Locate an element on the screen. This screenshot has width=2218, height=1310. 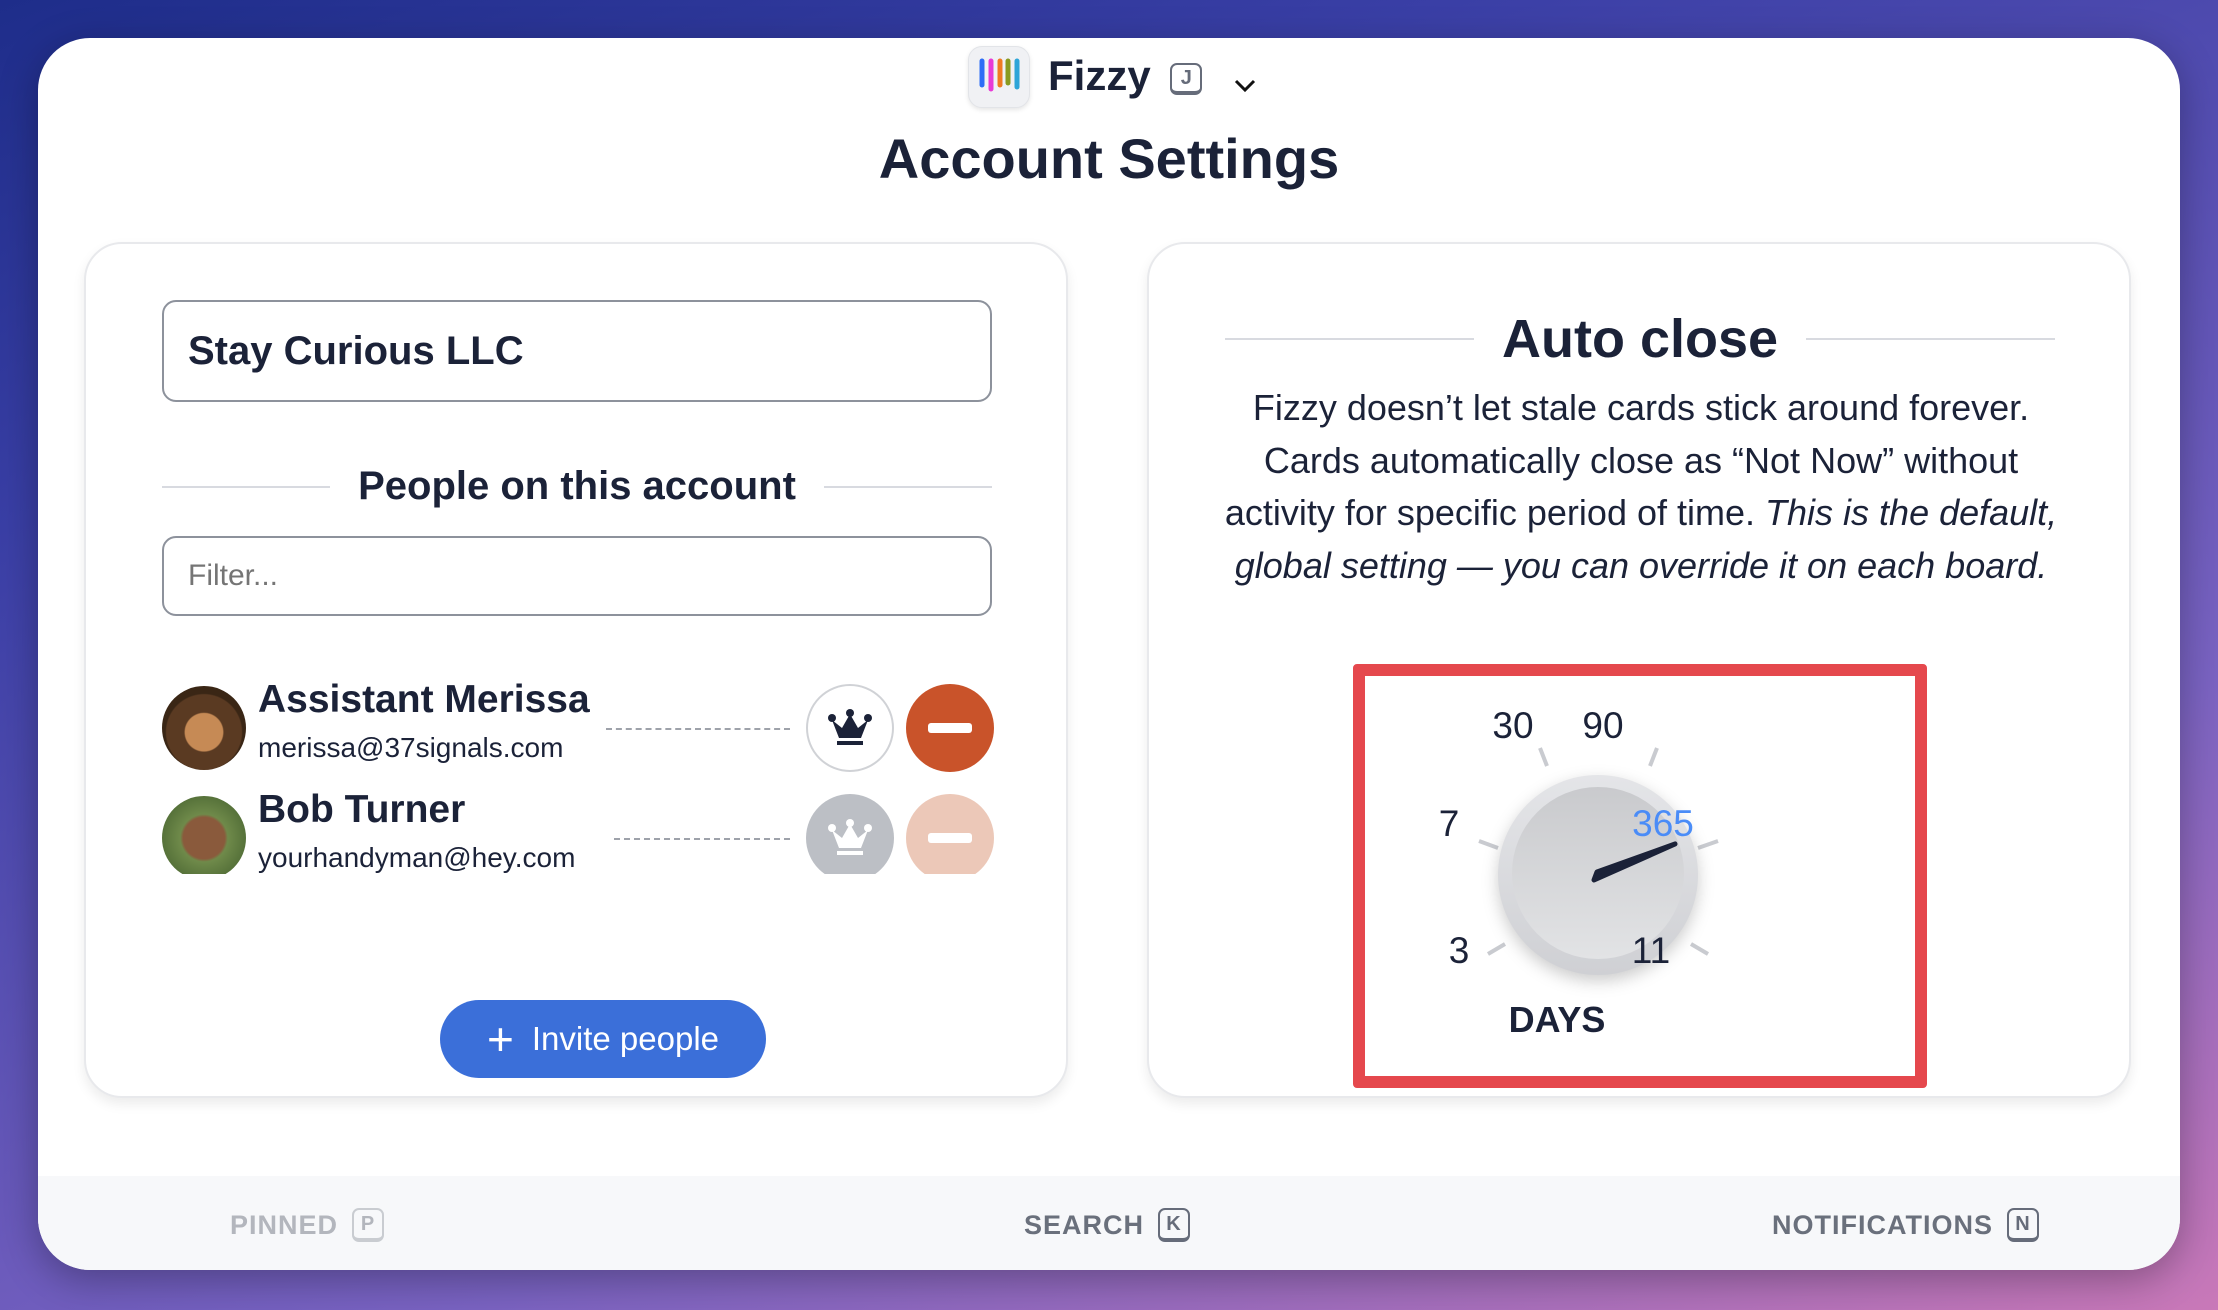
pinned-label: PINNED is located at coordinates (284, 1224).